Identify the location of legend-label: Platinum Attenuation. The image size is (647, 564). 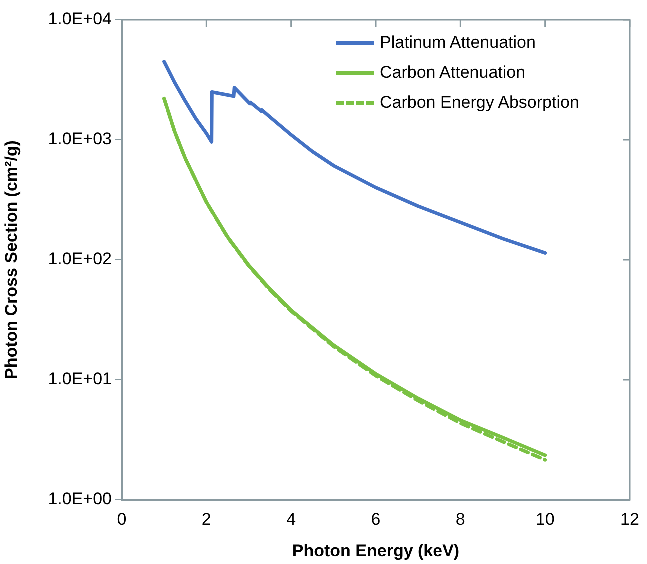
(458, 43).